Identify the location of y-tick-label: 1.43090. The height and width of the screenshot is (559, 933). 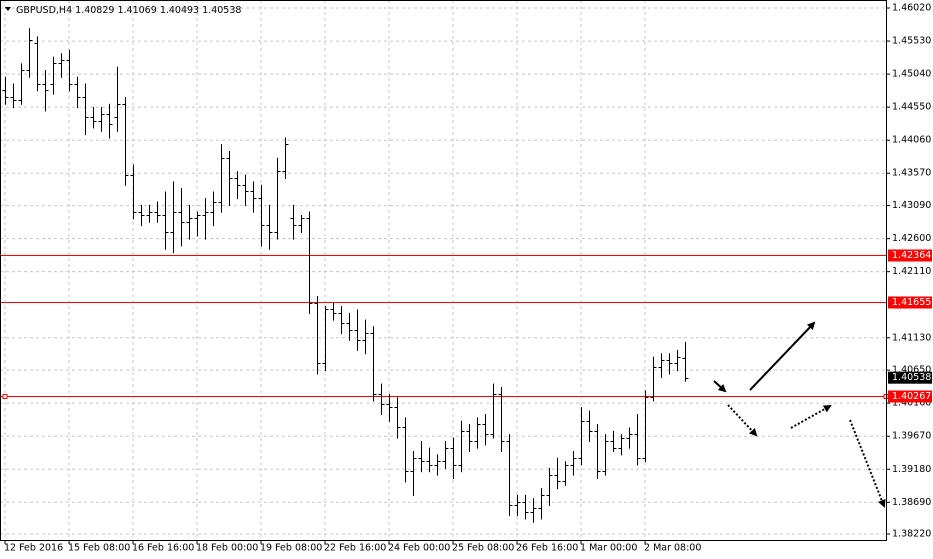
(911, 205).